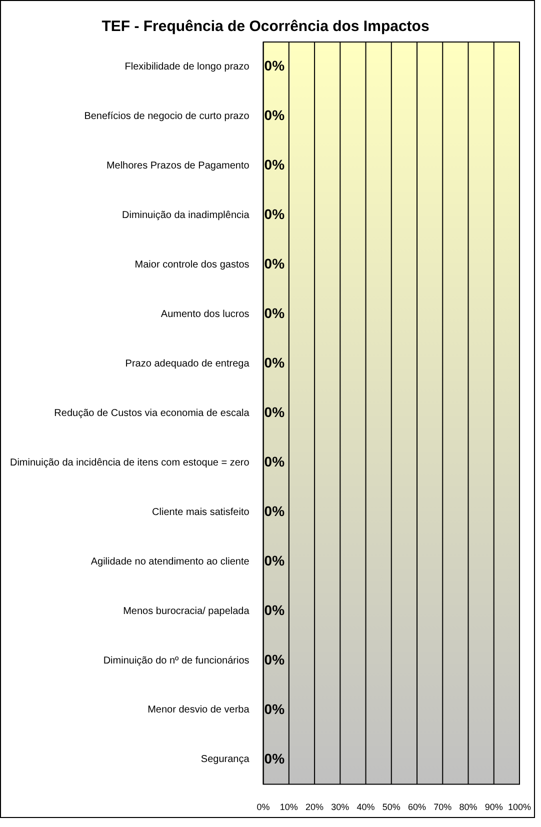 The width and height of the screenshot is (541, 827). Describe the element at coordinates (130, 462) in the screenshot. I see `y-tick-label: Diminuição da incidência de itens com estoque = zero` at that location.